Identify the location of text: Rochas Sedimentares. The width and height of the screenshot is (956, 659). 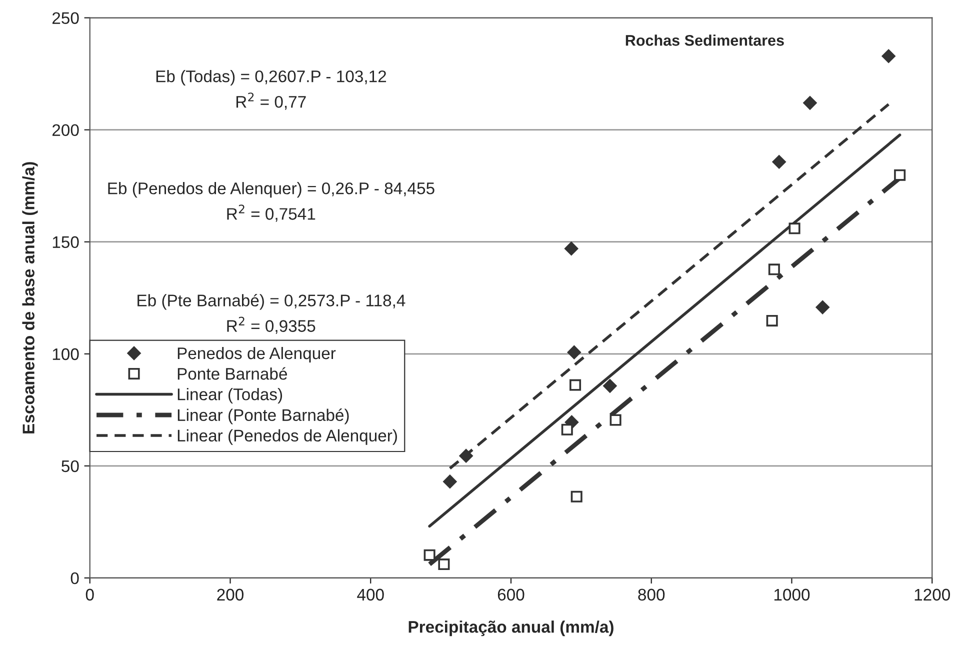
(705, 40).